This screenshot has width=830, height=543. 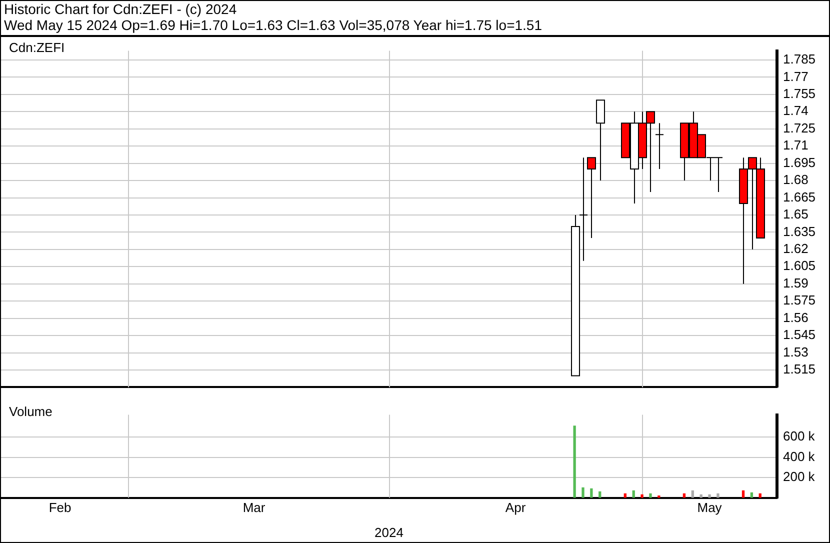 What do you see at coordinates (799, 300) in the screenshot?
I see `y-tick-label: 1.575` at bounding box center [799, 300].